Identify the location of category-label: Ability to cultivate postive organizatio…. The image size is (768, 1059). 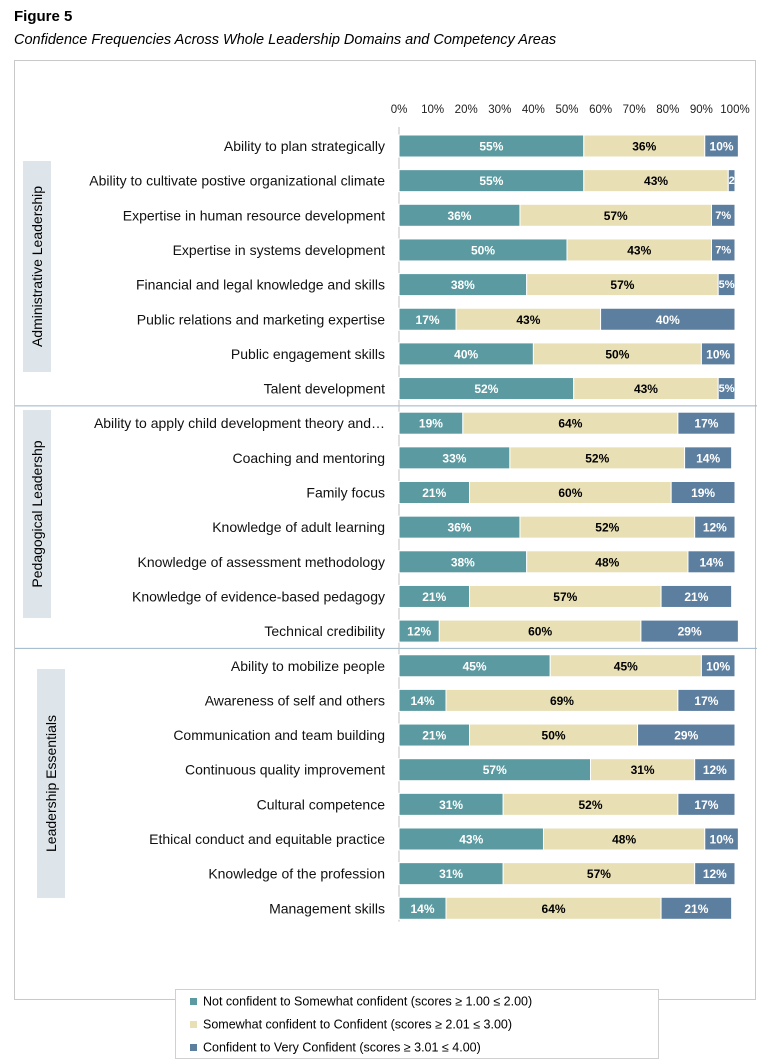
(237, 181).